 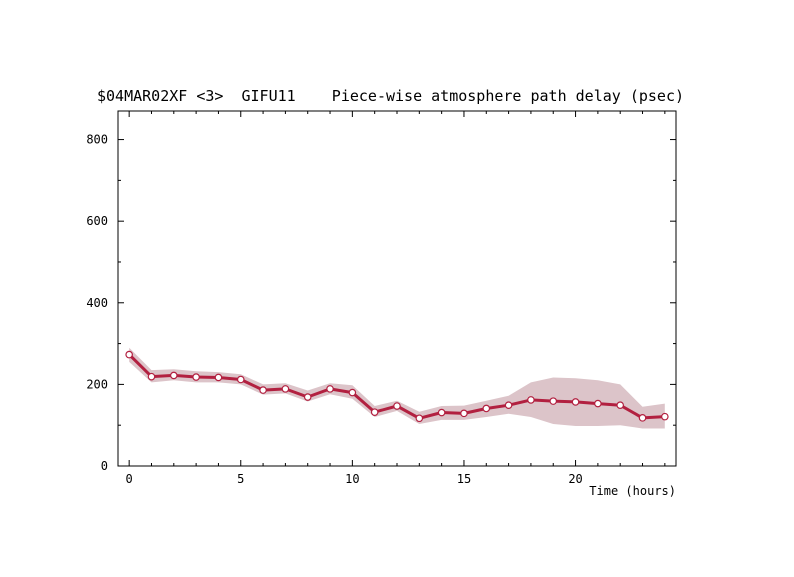 I want to click on y-tick-label: 0, so click(x=104, y=466).